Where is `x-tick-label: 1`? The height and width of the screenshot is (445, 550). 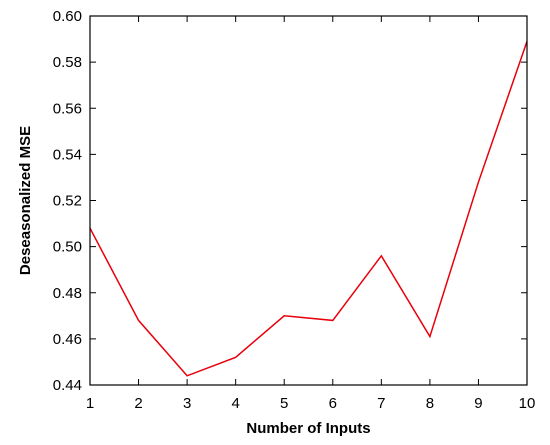 x-tick-label: 1 is located at coordinates (90, 403).